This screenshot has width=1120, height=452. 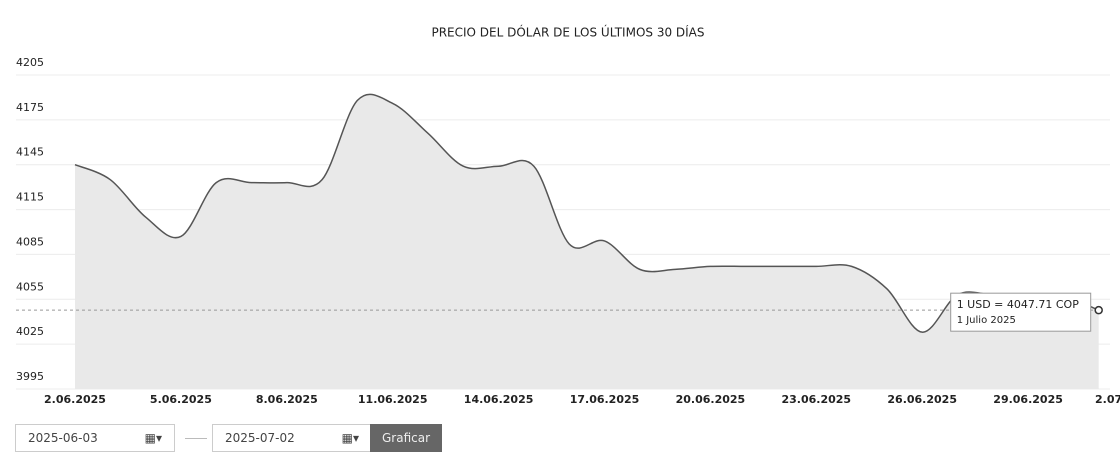 What do you see at coordinates (1021, 312) in the screenshot?
I see `tooltip-box` at bounding box center [1021, 312].